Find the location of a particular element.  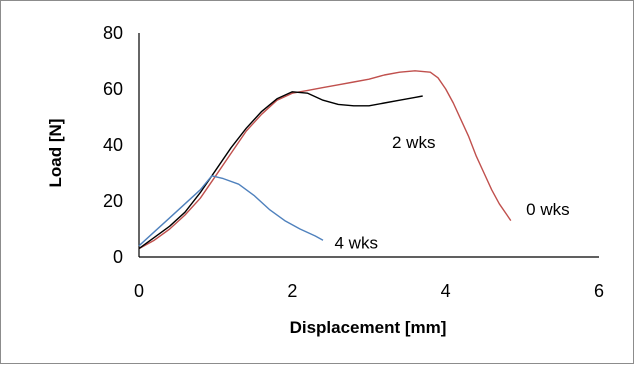

x-tick-label: 4 is located at coordinates (446, 291).